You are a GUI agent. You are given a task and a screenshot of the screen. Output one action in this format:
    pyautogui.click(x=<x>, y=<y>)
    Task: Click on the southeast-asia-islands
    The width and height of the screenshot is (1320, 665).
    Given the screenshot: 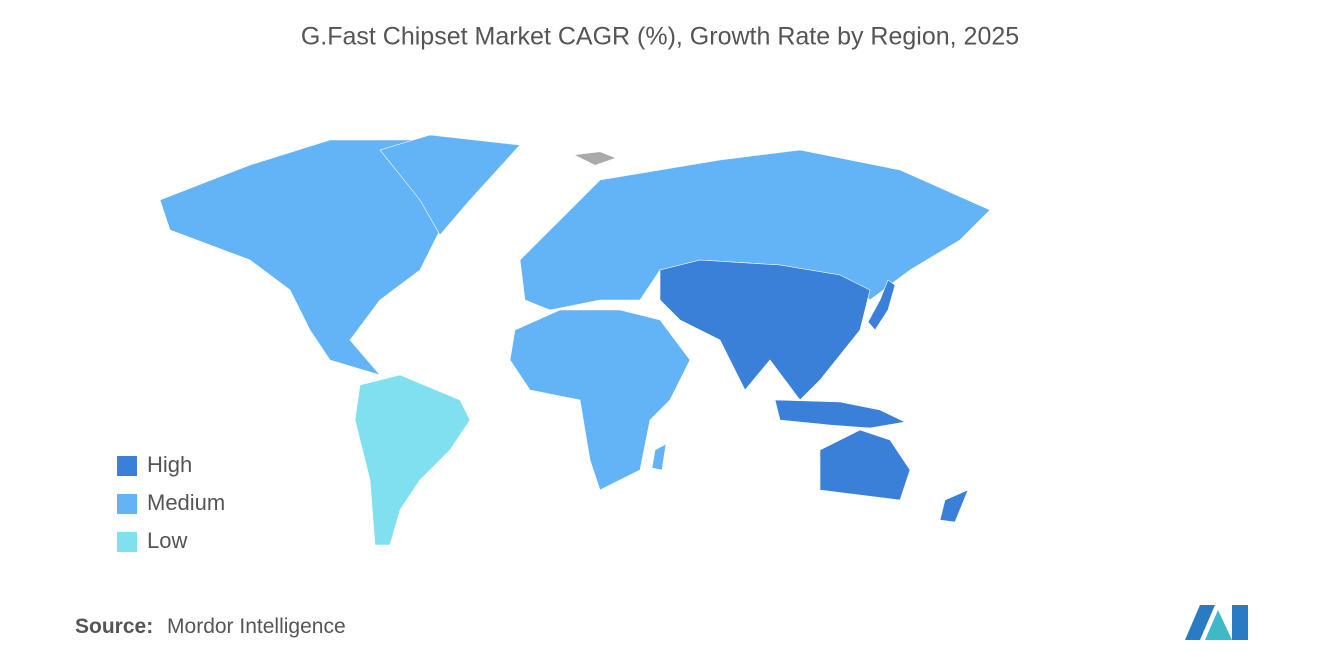 What is the action you would take?
    pyautogui.click(x=840, y=414)
    